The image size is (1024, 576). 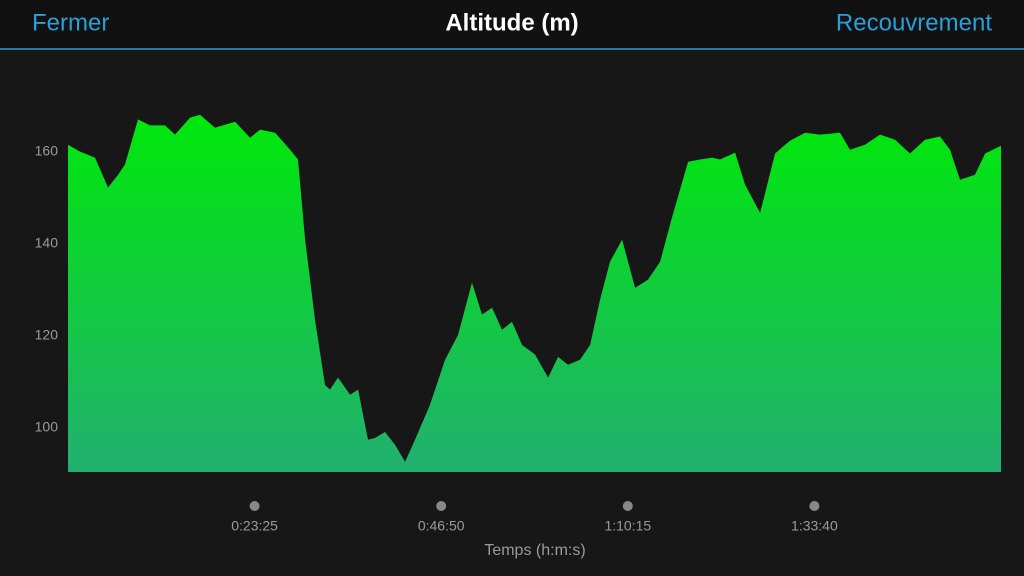 What do you see at coordinates (70, 22) in the screenshot?
I see `close-button: Fermer` at bounding box center [70, 22].